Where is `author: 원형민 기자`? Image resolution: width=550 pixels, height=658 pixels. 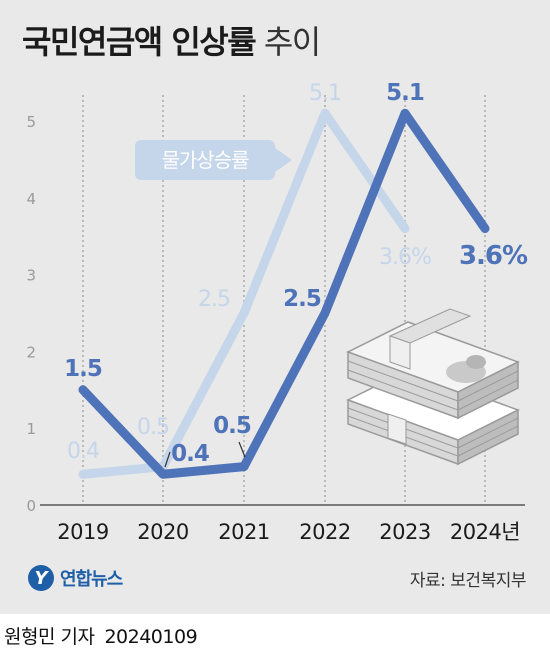
author: 원형민 기자 is located at coordinates (49, 637).